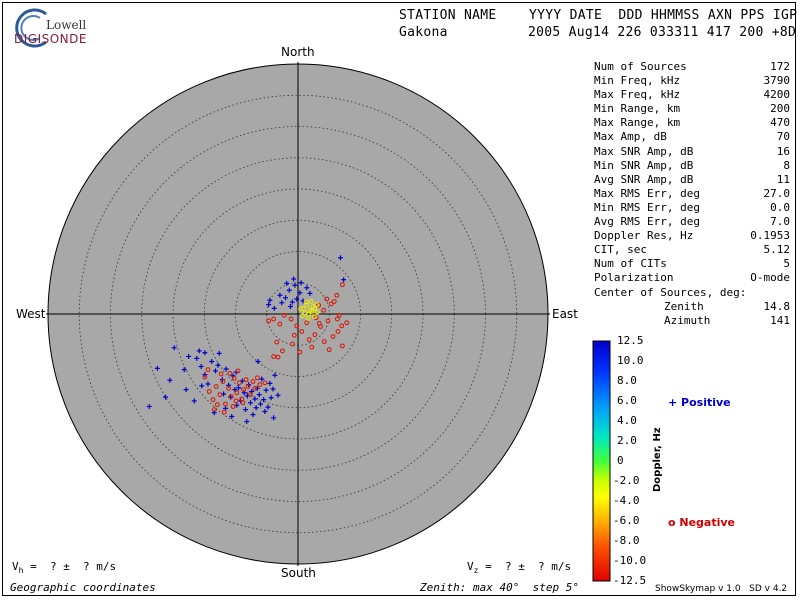  Describe the element at coordinates (21, 571) in the screenshot. I see `vh-sub: h` at that location.